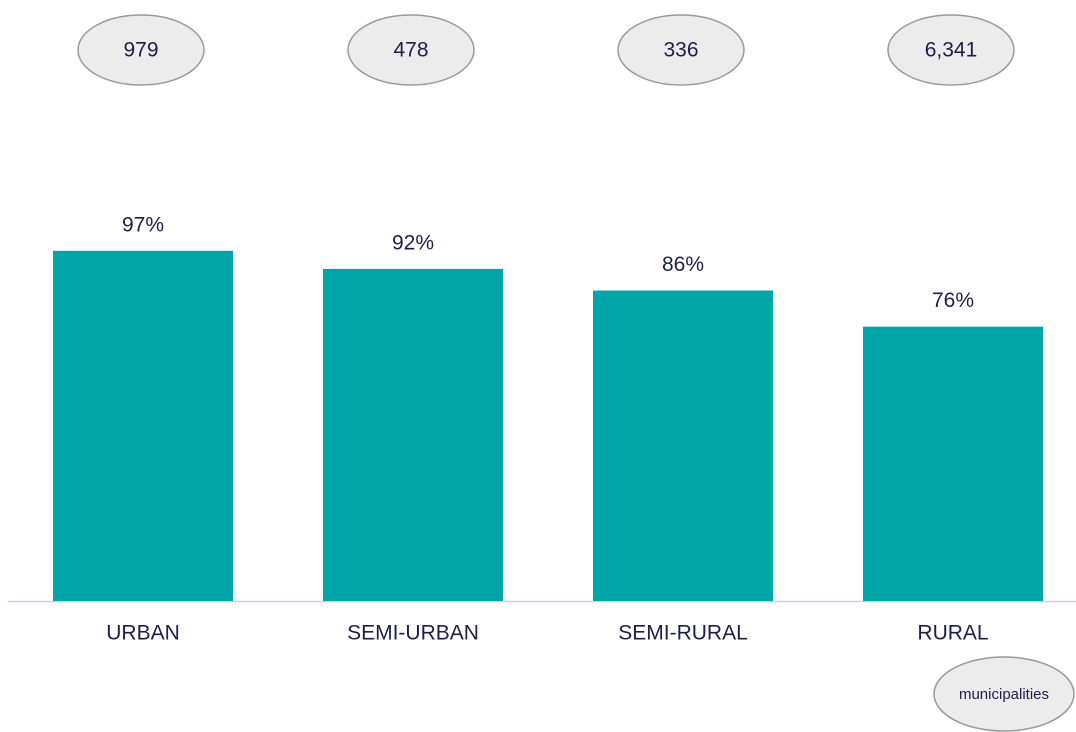 The image size is (1076, 732). I want to click on count-label: 979, so click(140, 50).